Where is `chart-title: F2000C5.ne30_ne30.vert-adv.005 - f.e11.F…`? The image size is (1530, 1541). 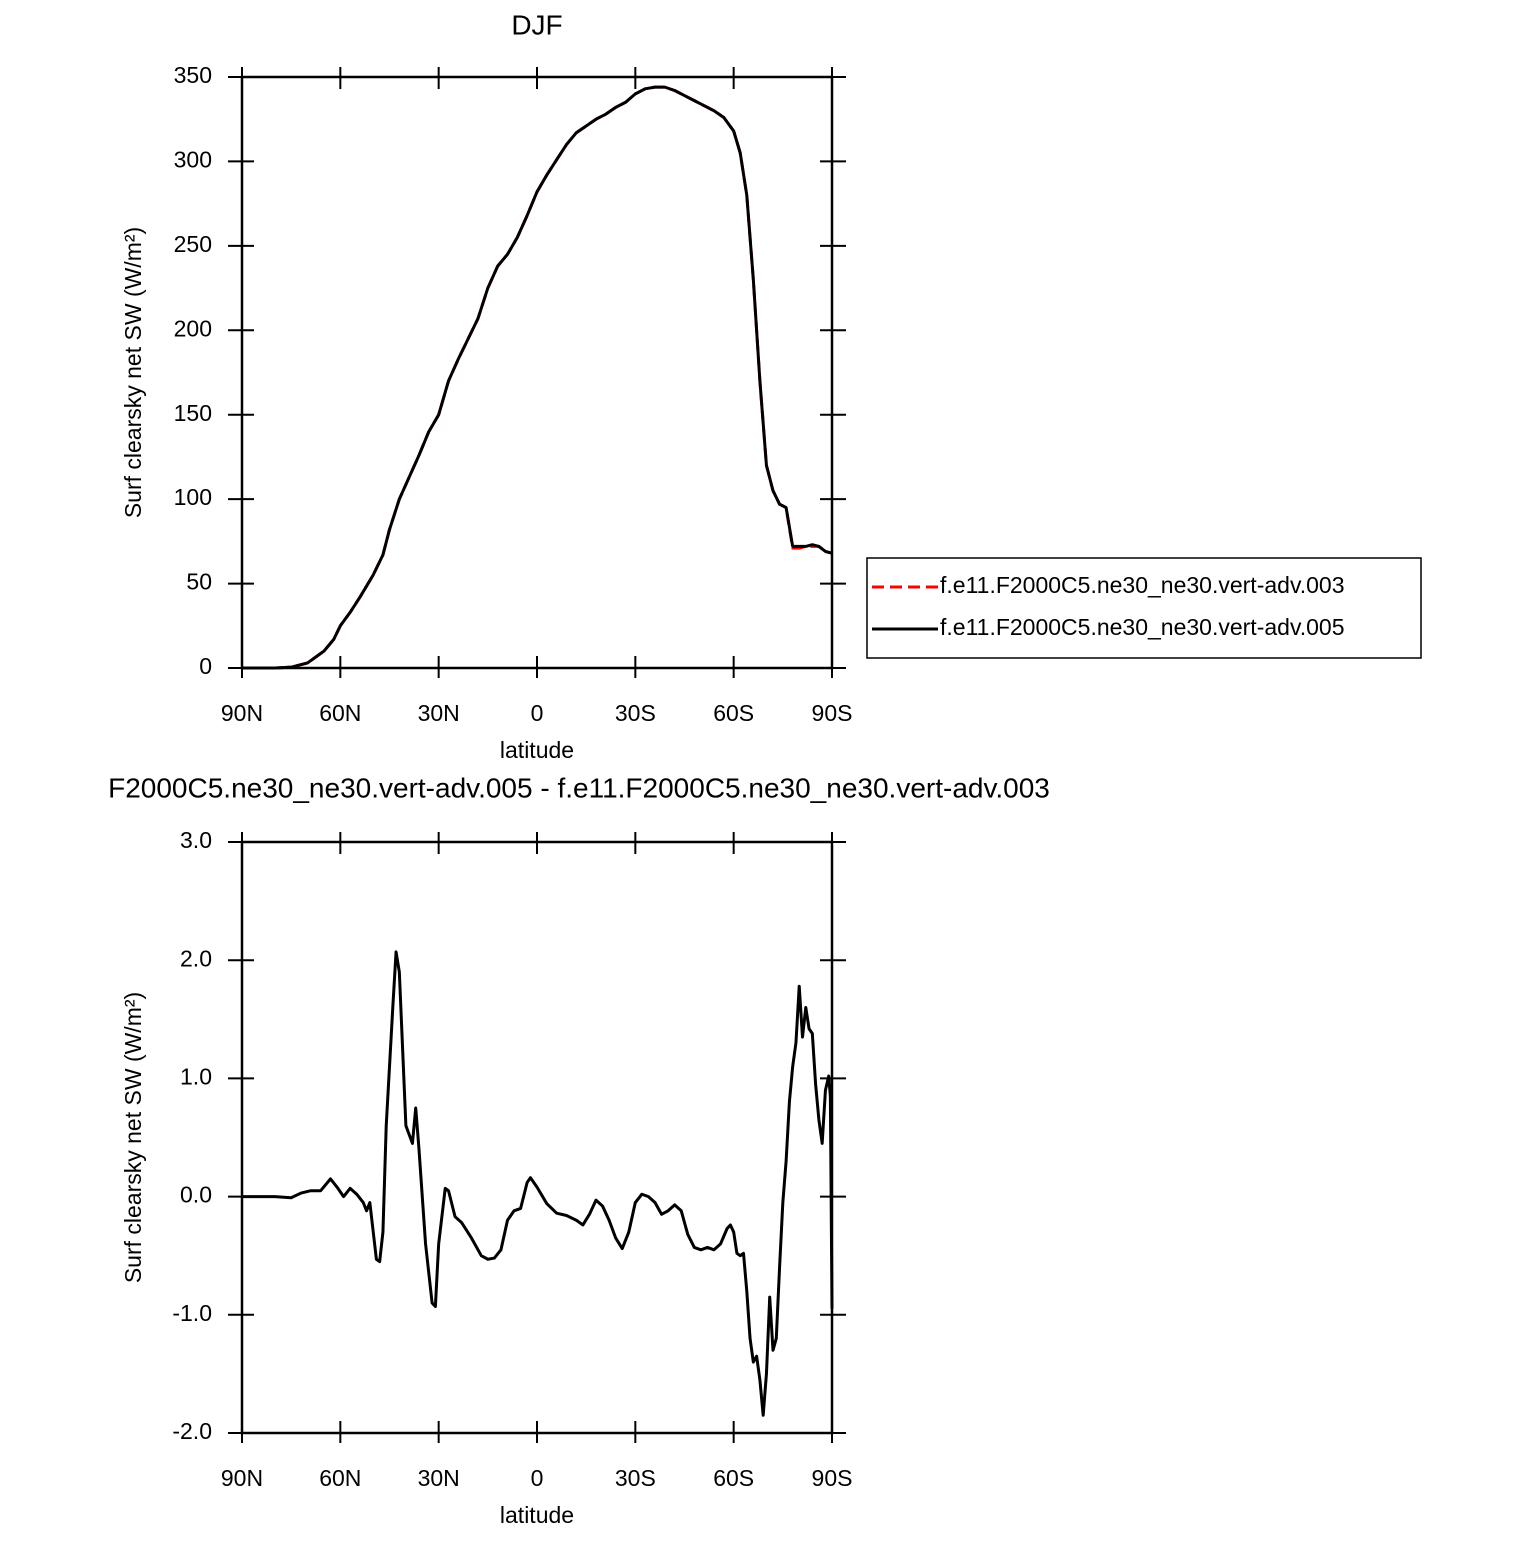
chart-title: F2000C5.ne30_ne30.vert-adv.005 - f.e11.F… is located at coordinates (579, 787).